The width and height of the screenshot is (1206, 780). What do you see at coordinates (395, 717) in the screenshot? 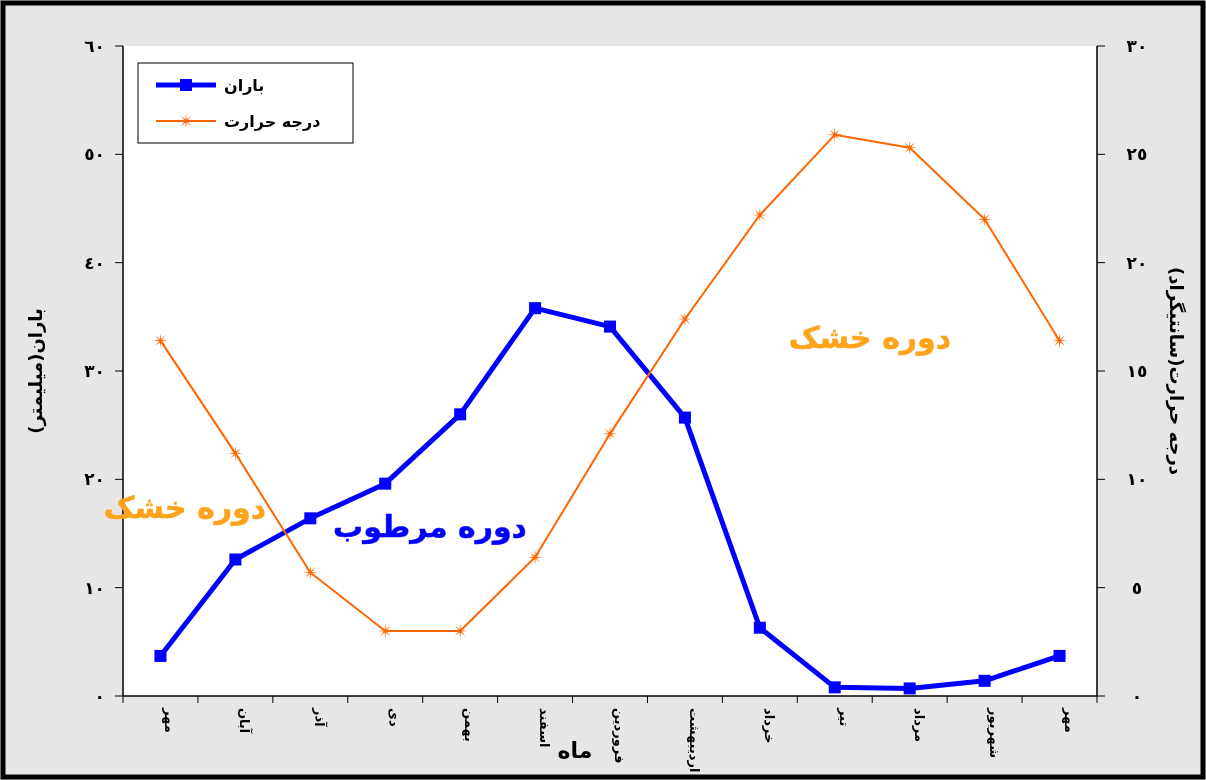
I see `x-tick-label: دی` at bounding box center [395, 717].